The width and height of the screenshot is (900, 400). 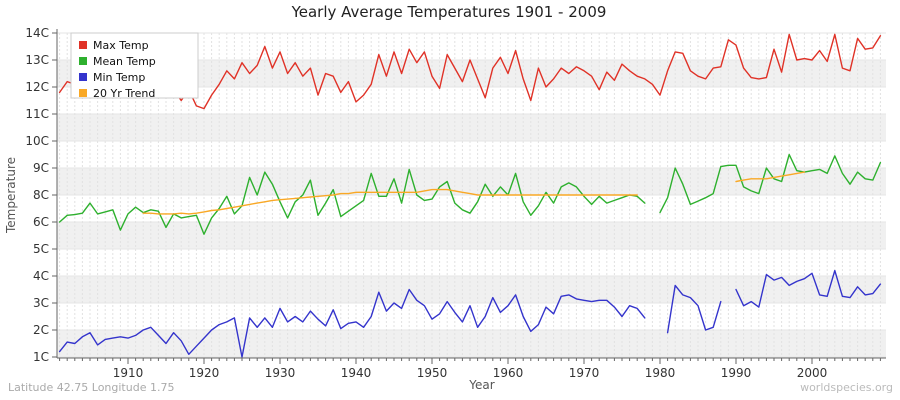 What do you see at coordinates (41, 168) in the screenshot?
I see `y-tick-label-9C: 9C` at bounding box center [41, 168].